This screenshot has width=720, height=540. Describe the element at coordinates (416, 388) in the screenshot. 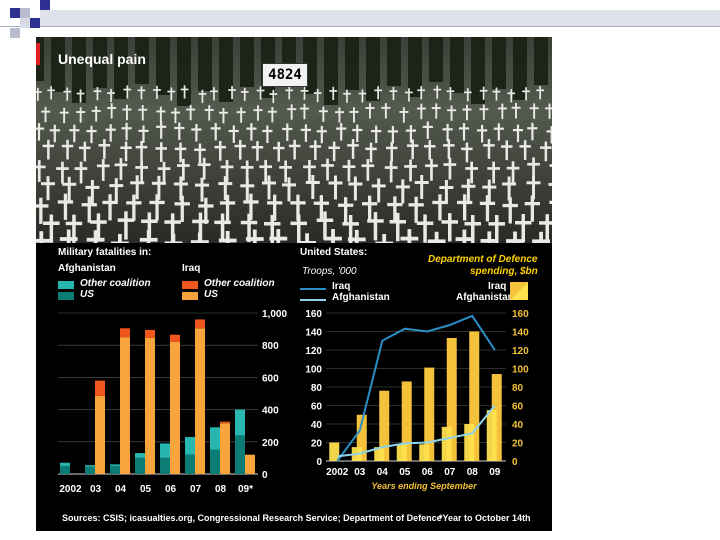

I see `line-troops-iraq` at that location.